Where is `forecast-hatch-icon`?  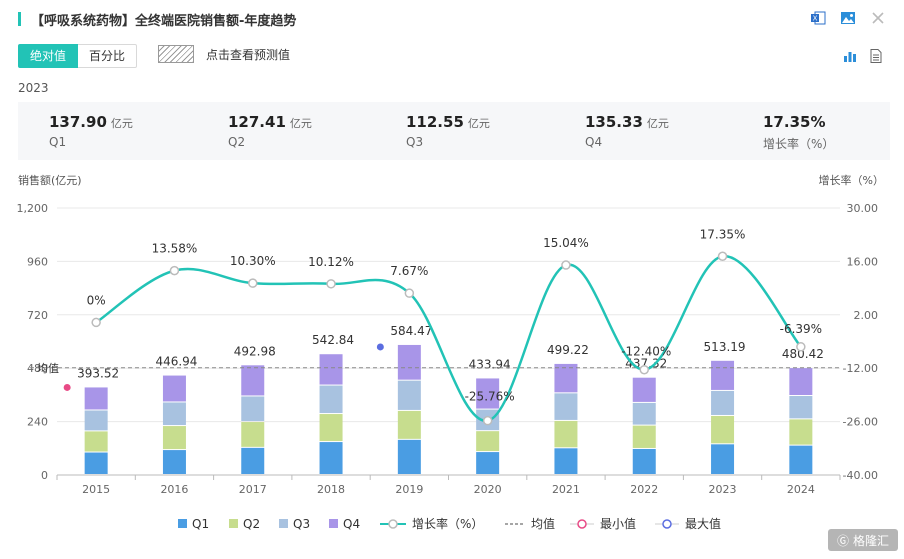 forecast-hatch-icon is located at coordinates (176, 54).